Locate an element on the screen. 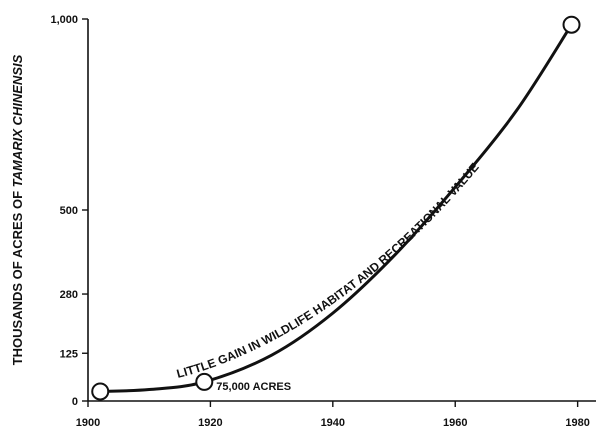  x-tick-label: 1980 is located at coordinates (577, 423).